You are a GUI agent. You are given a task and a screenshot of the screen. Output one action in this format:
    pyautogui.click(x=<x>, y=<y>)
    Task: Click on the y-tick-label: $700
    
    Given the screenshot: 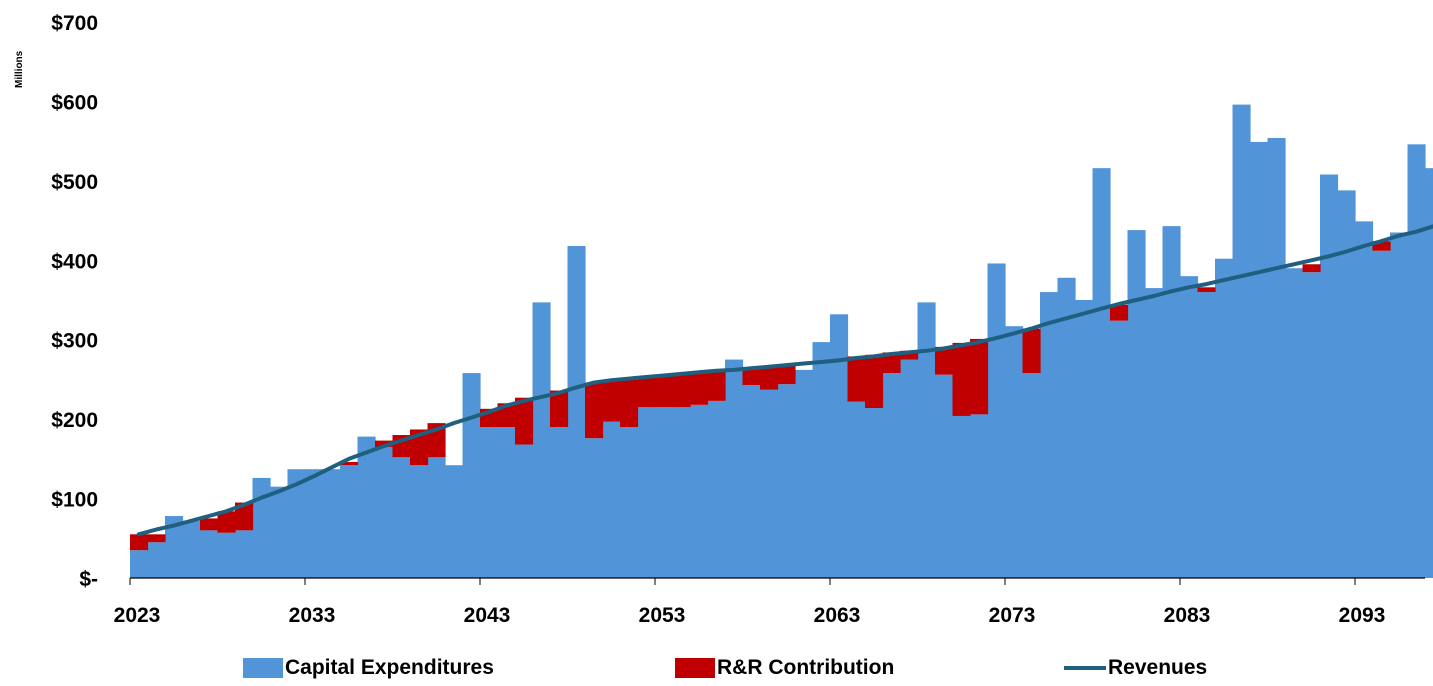 What is the action you would take?
    pyautogui.click(x=74, y=23)
    